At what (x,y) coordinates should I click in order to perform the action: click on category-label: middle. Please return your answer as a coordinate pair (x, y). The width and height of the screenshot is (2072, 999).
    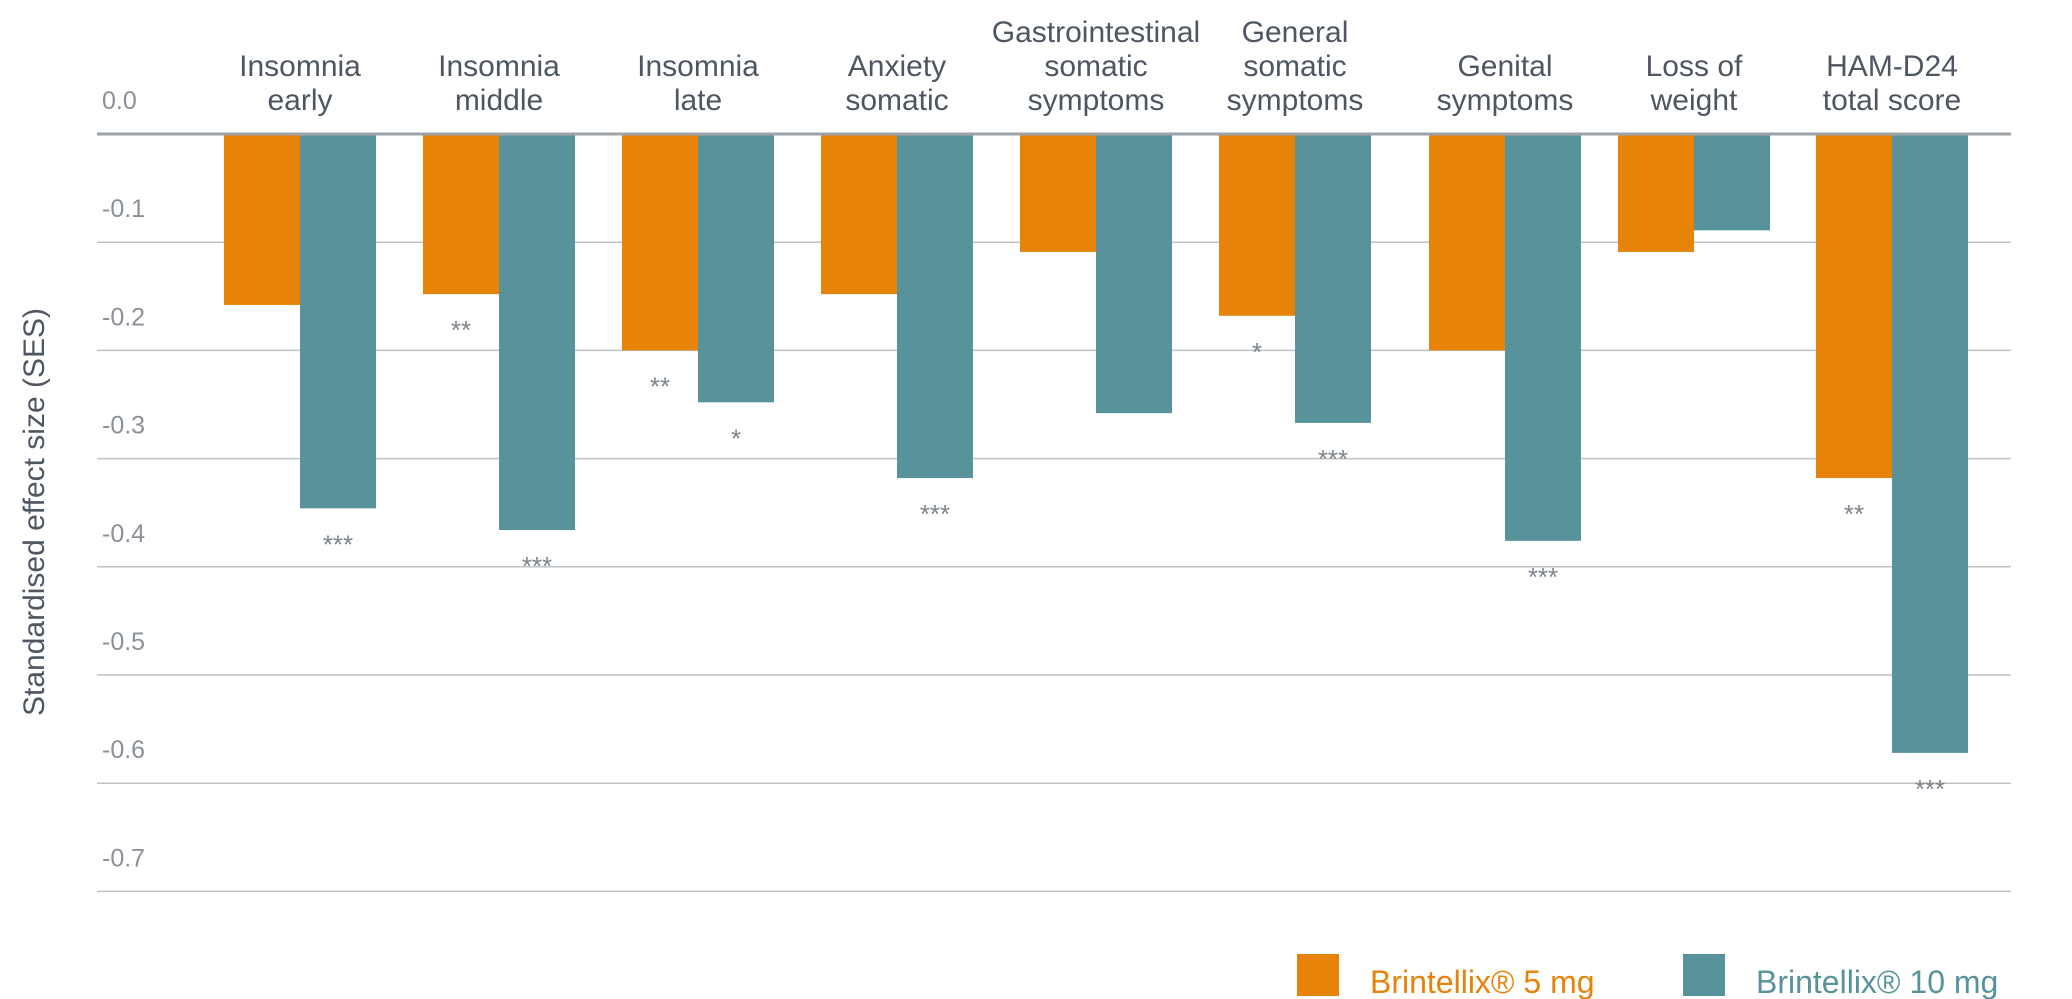
    Looking at the image, I should click on (499, 100).